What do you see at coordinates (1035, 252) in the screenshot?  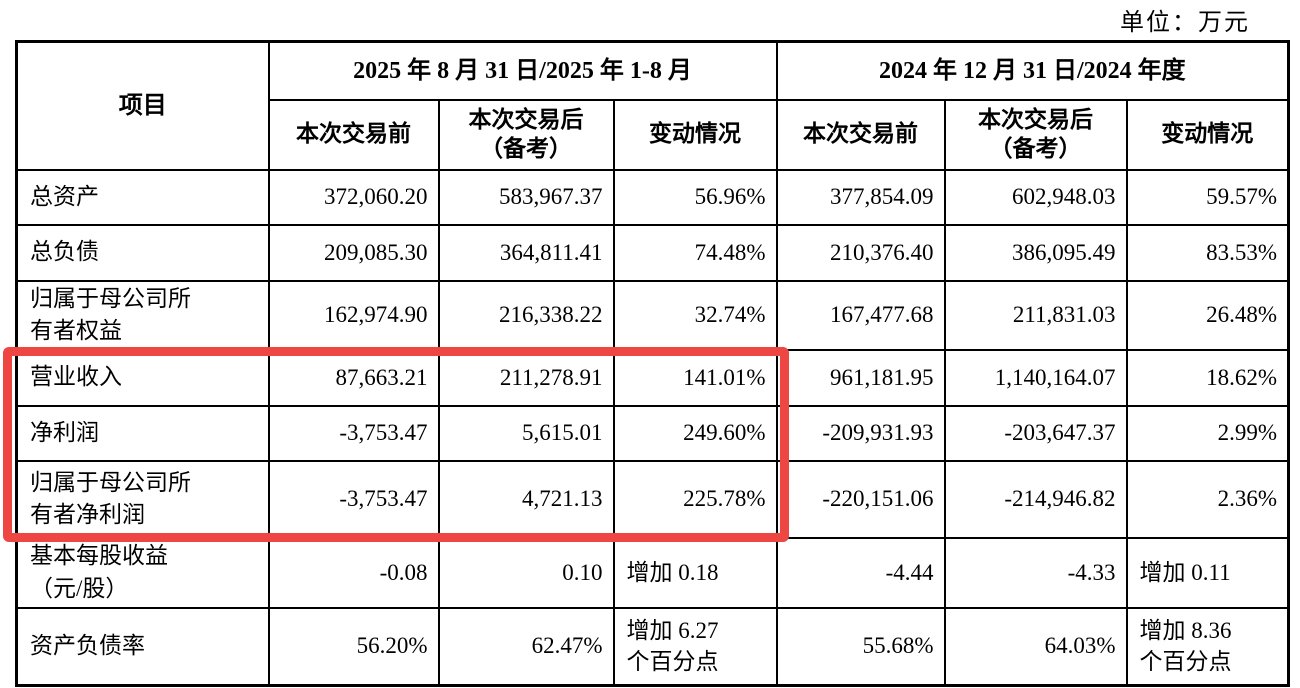 I see `cell-value: 386,095.49` at bounding box center [1035, 252].